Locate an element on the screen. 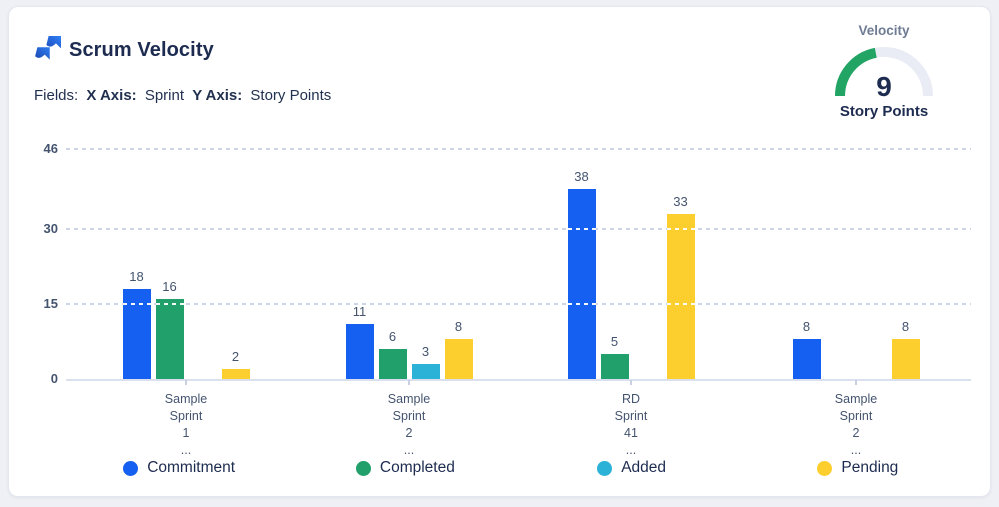 The width and height of the screenshot is (999, 507). bar-pending-group4 is located at coordinates (905, 359).